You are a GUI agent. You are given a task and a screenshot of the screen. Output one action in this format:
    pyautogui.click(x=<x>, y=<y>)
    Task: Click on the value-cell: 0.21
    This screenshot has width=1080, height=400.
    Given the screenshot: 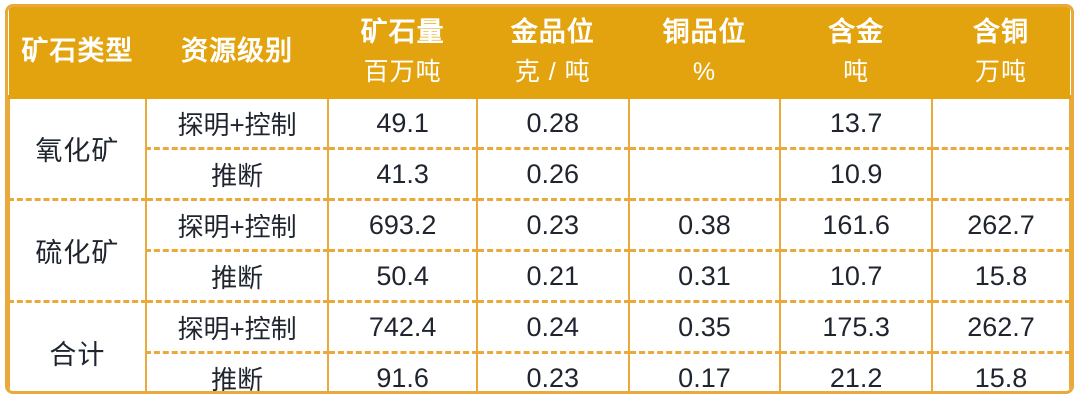 What is the action you would take?
    pyautogui.click(x=552, y=275)
    